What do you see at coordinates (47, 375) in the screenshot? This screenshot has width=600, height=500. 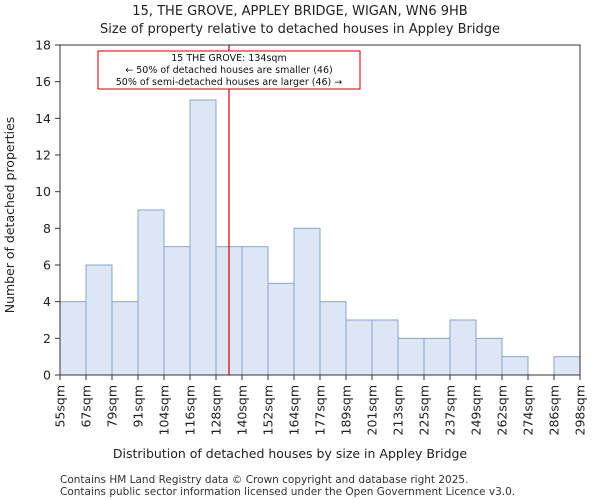 I see `y-tick-label: 0` at bounding box center [47, 375].